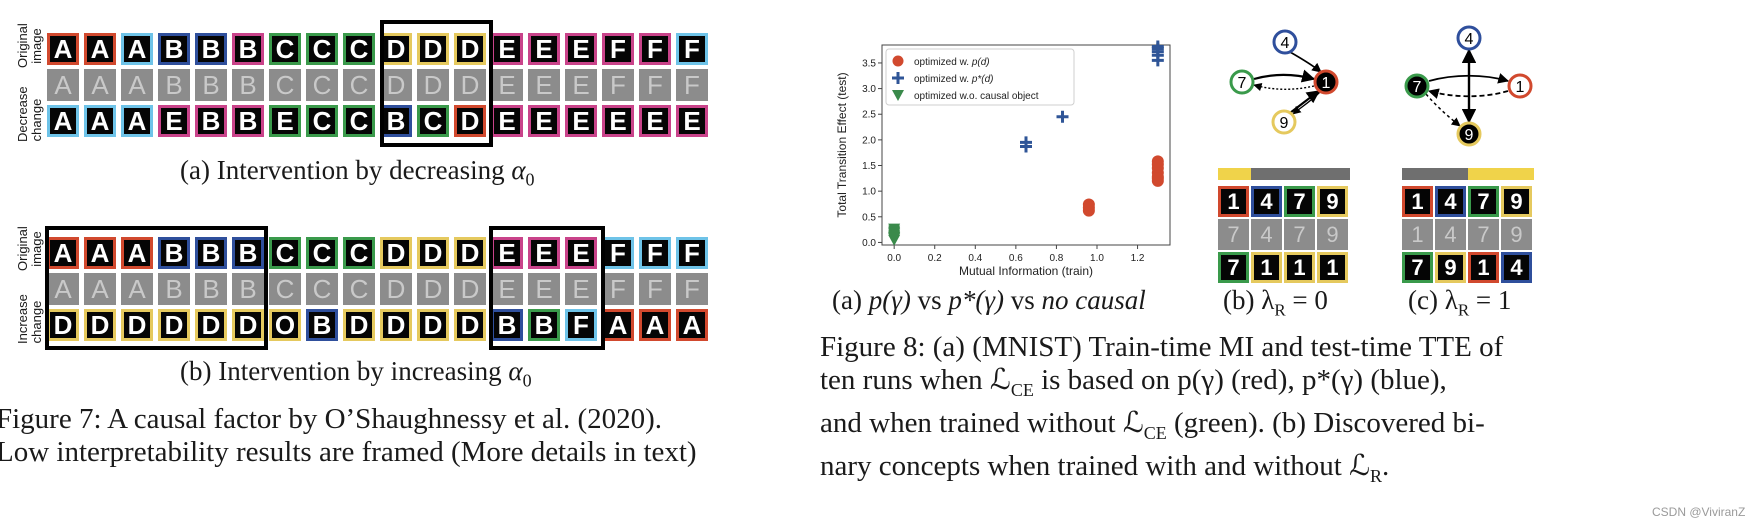 This screenshot has height=523, width=1764. I want to click on legend-marker-green, so click(898, 95).